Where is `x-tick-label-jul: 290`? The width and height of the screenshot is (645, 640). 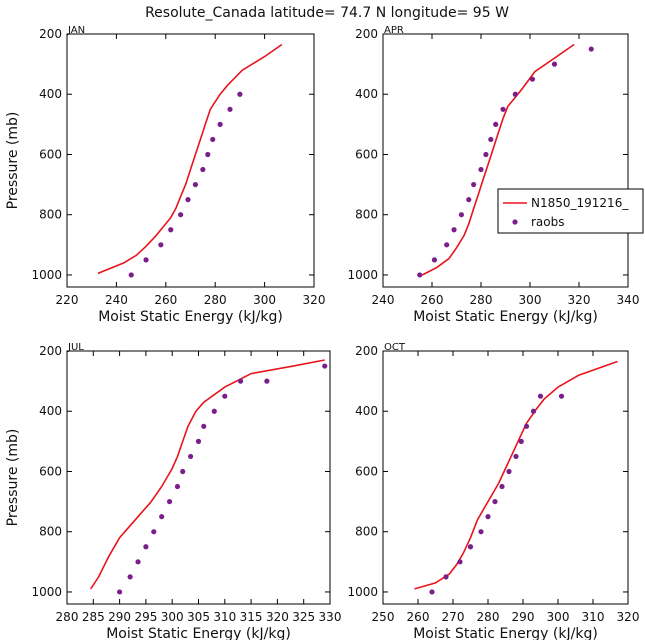 x-tick-label-jul: 290 is located at coordinates (119, 617).